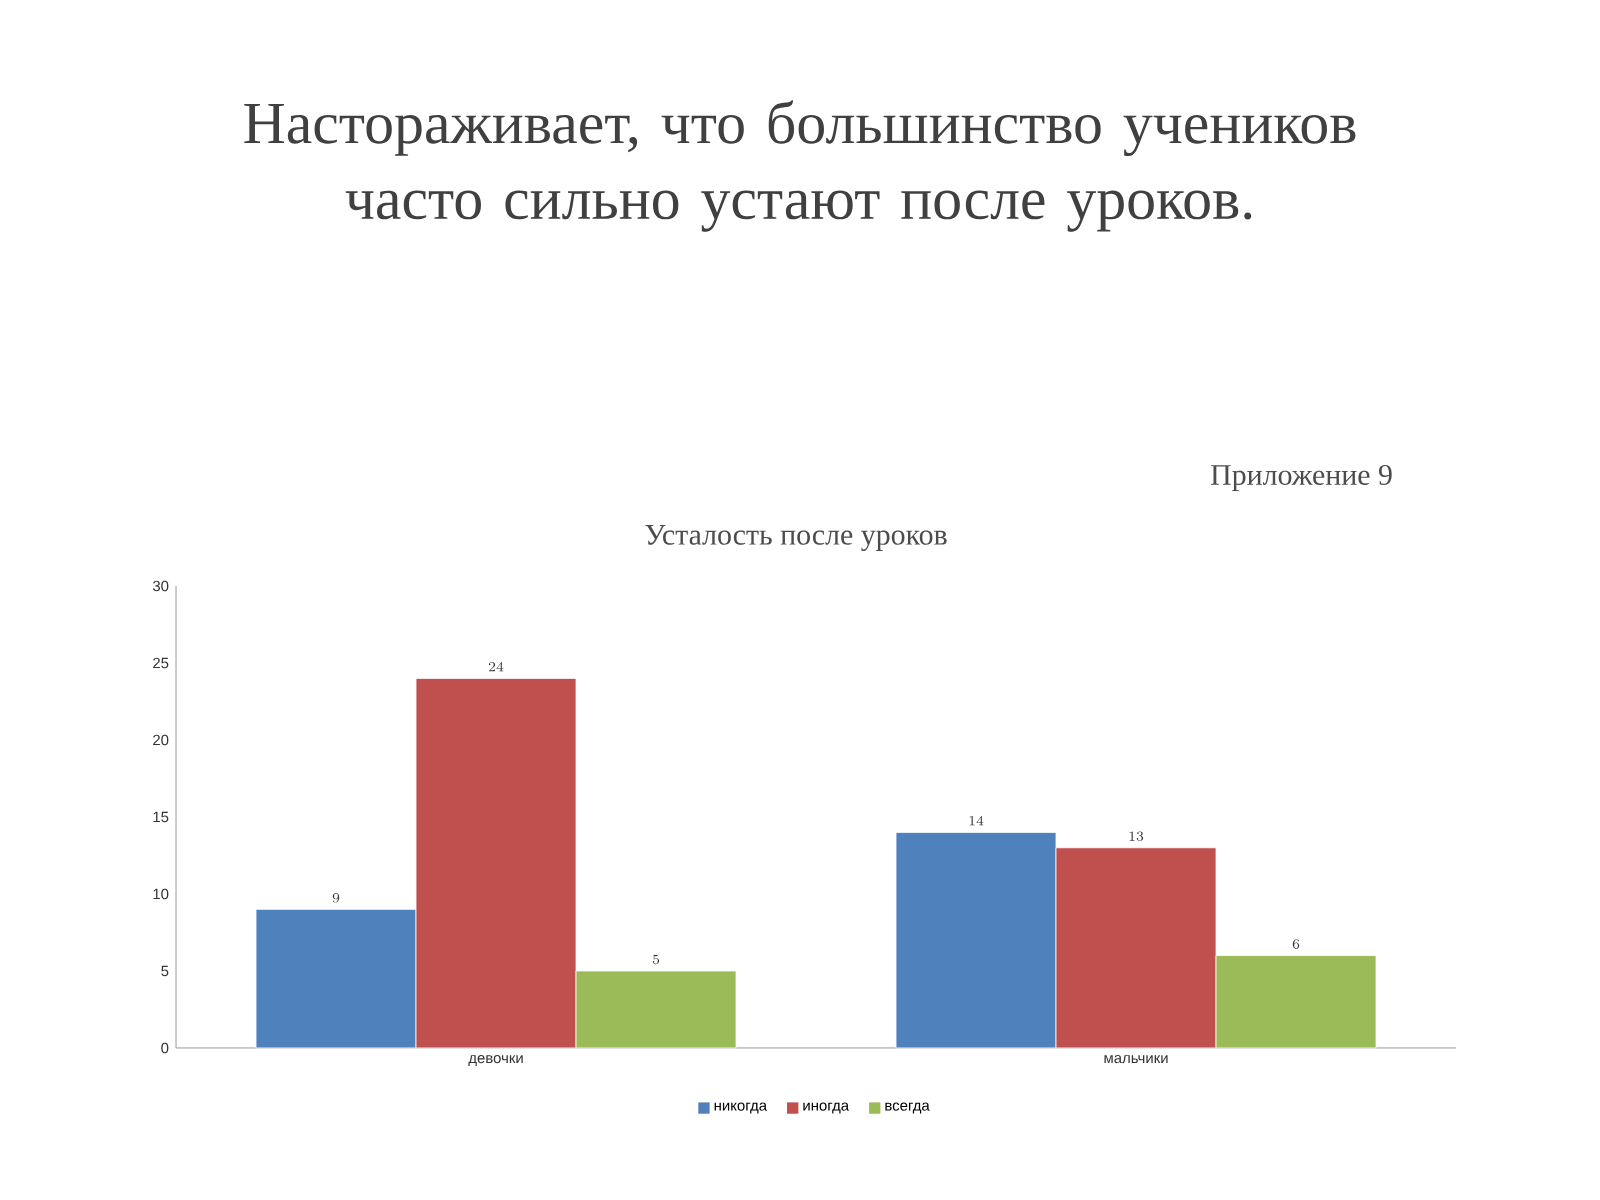 The width and height of the screenshot is (1600, 1200). I want to click on text: Приложение 9, so click(1301, 478).